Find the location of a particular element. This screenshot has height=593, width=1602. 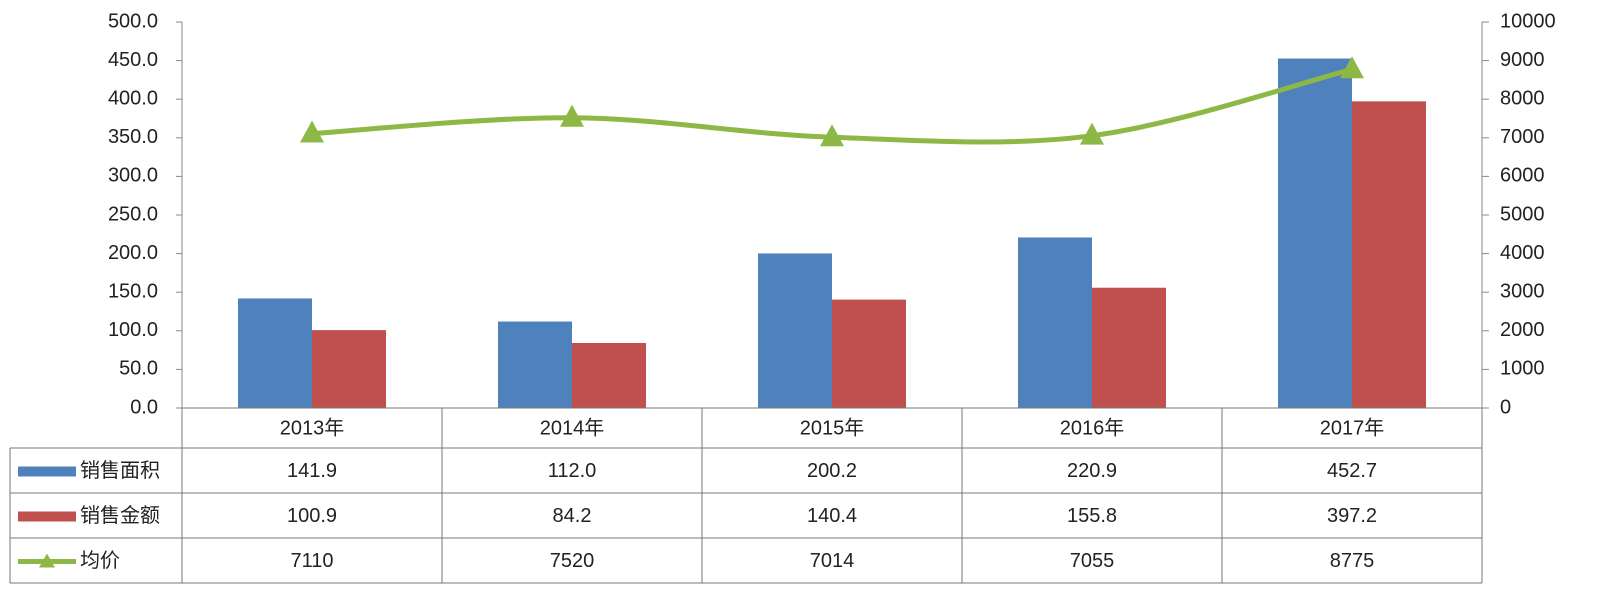

y2-tick-label: 2000 is located at coordinates (1522, 330).